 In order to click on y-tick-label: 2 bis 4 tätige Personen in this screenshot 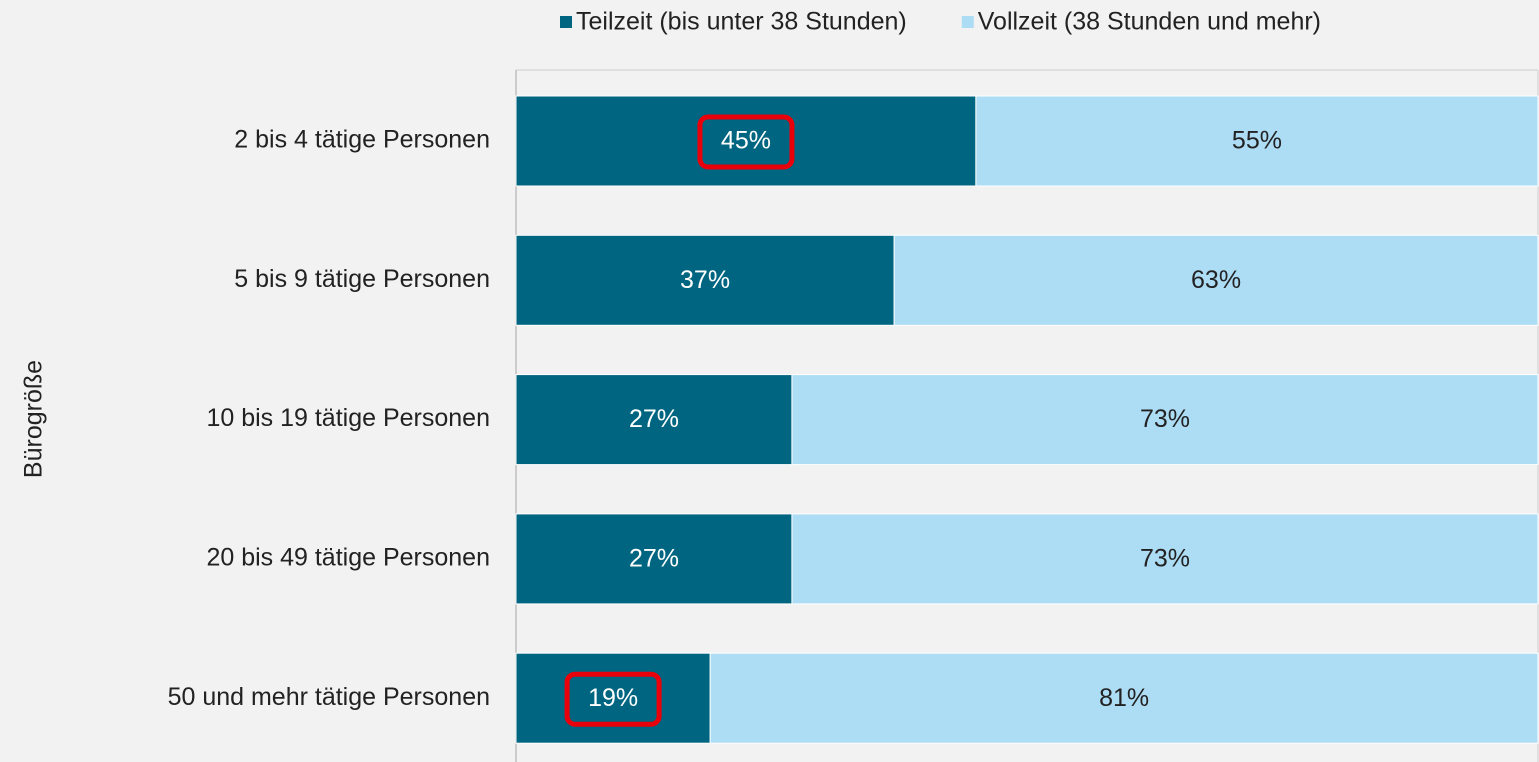, I will do `click(362, 140)`.